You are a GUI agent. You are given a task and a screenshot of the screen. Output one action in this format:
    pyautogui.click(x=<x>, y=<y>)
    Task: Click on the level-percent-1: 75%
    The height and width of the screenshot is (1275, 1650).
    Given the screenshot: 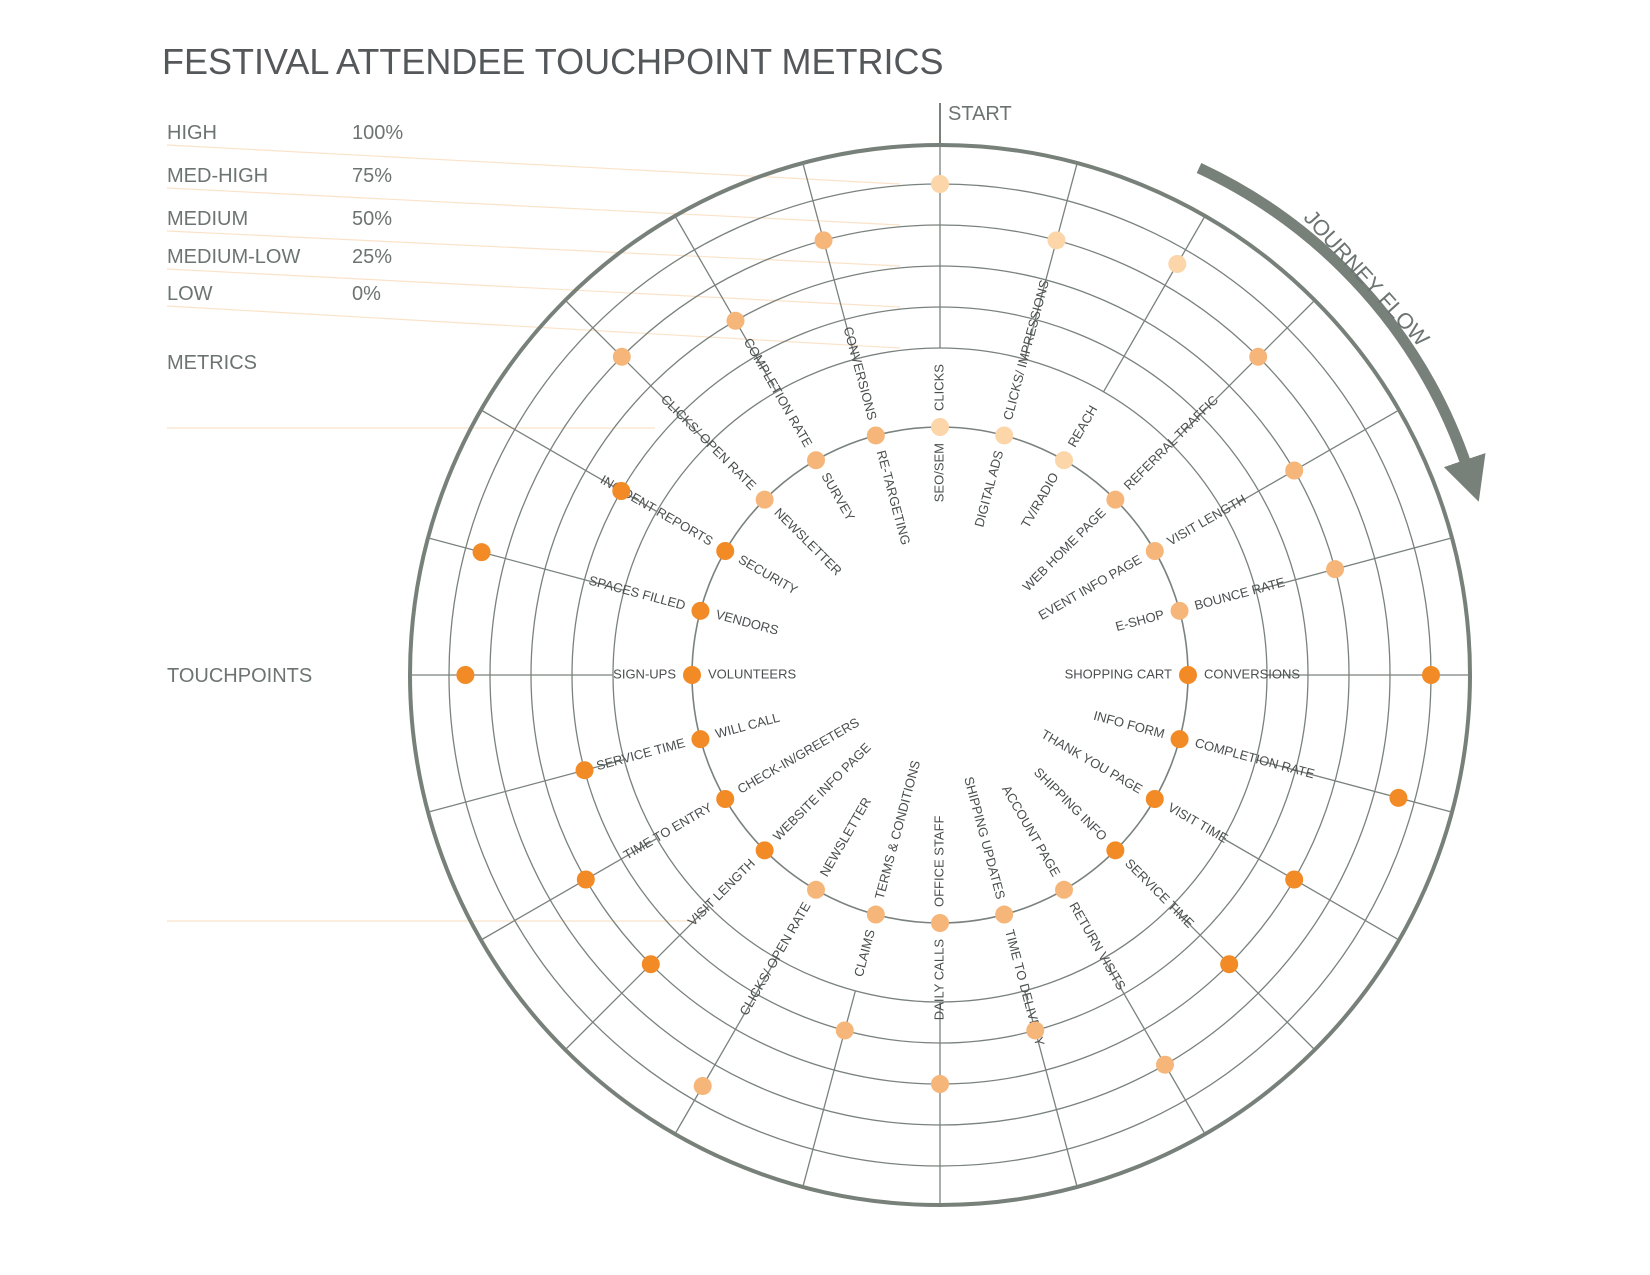 What is the action you would take?
    pyautogui.click(x=372, y=176)
    